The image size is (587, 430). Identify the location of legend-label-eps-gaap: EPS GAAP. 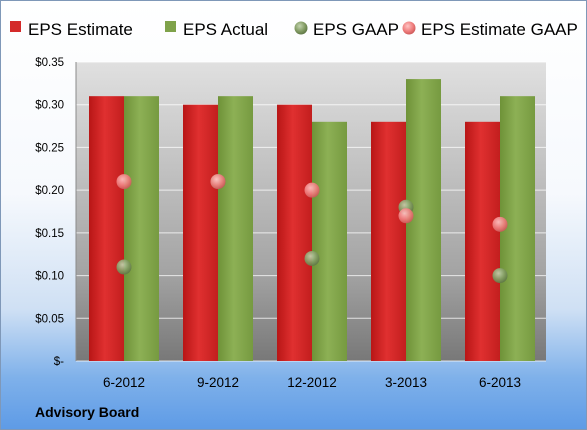
(356, 29).